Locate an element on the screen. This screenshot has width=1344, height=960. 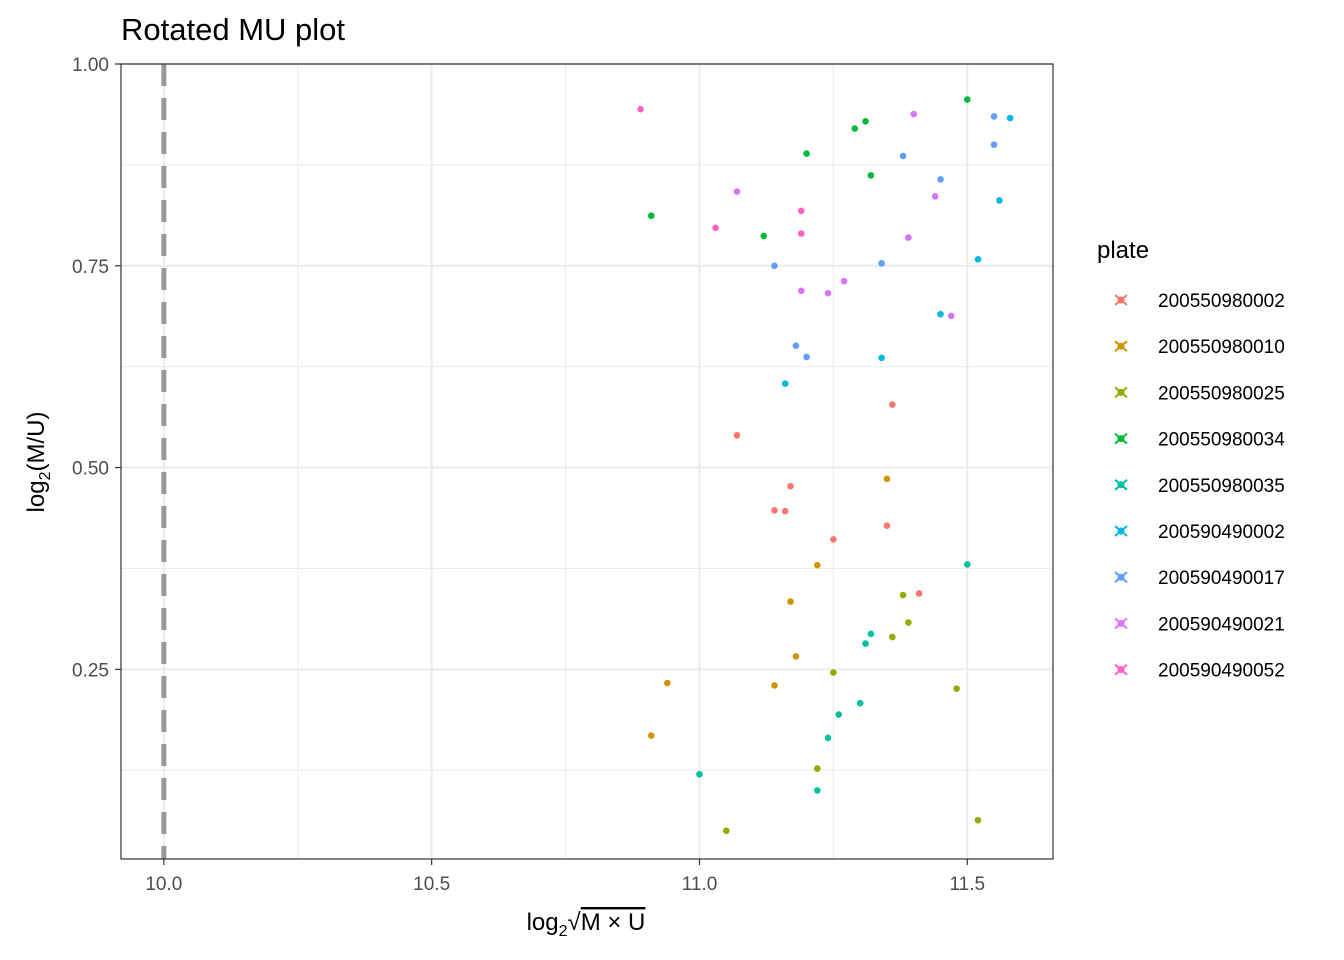
legend-item: 200550980025 is located at coordinates (1199, 393).